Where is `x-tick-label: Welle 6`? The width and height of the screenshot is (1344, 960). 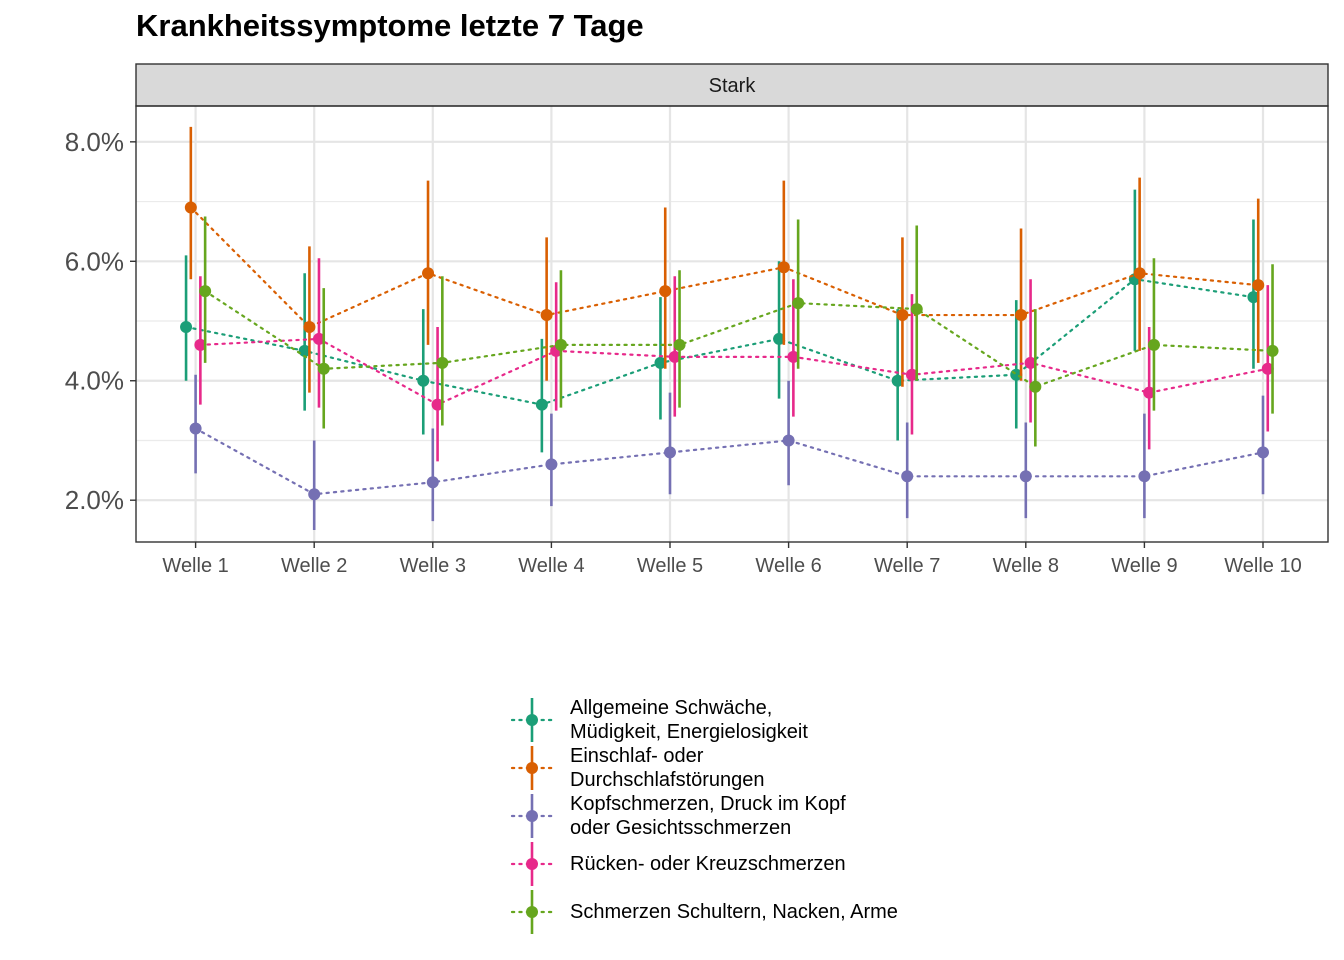
x-tick-label: Welle 6 is located at coordinates (788, 566).